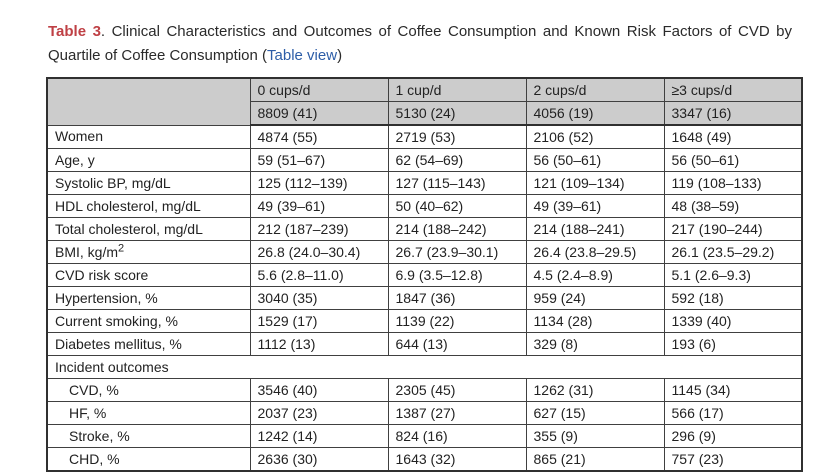 This screenshot has width=825, height=474. What do you see at coordinates (319, 206) in the screenshot?
I see `cell-value: 49 (39–61)` at bounding box center [319, 206].